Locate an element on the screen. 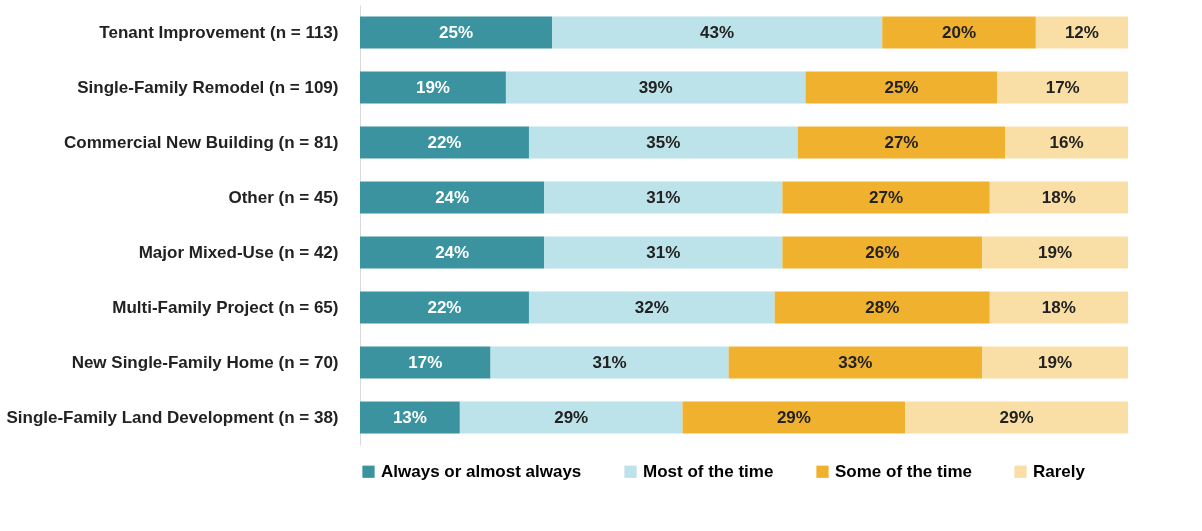  data-label: 13% is located at coordinates (409, 417).